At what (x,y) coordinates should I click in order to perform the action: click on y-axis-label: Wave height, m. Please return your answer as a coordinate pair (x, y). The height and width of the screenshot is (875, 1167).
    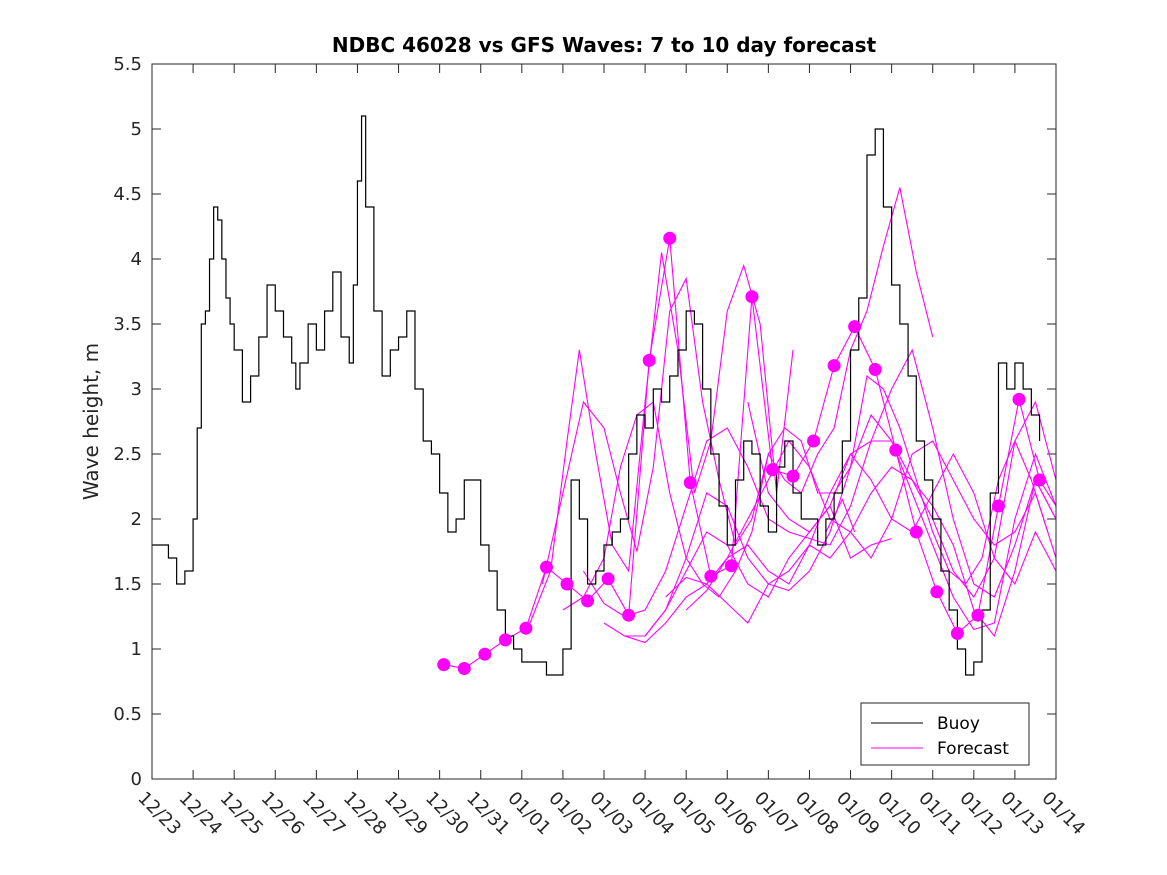
    Looking at the image, I should click on (91, 421).